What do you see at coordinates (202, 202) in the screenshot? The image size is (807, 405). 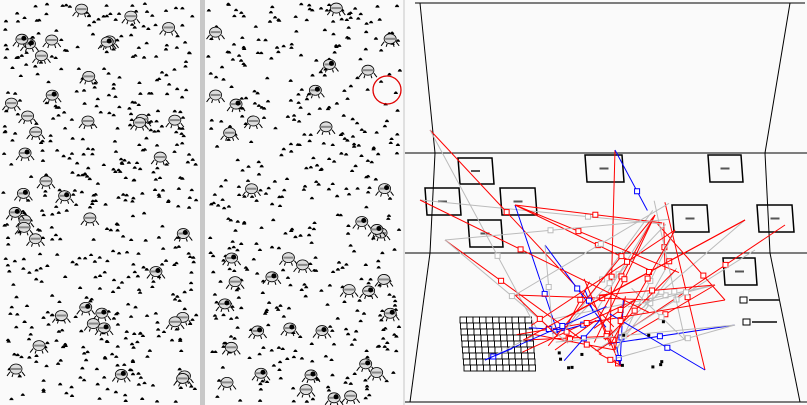 I see `panel-divider` at bounding box center [202, 202].